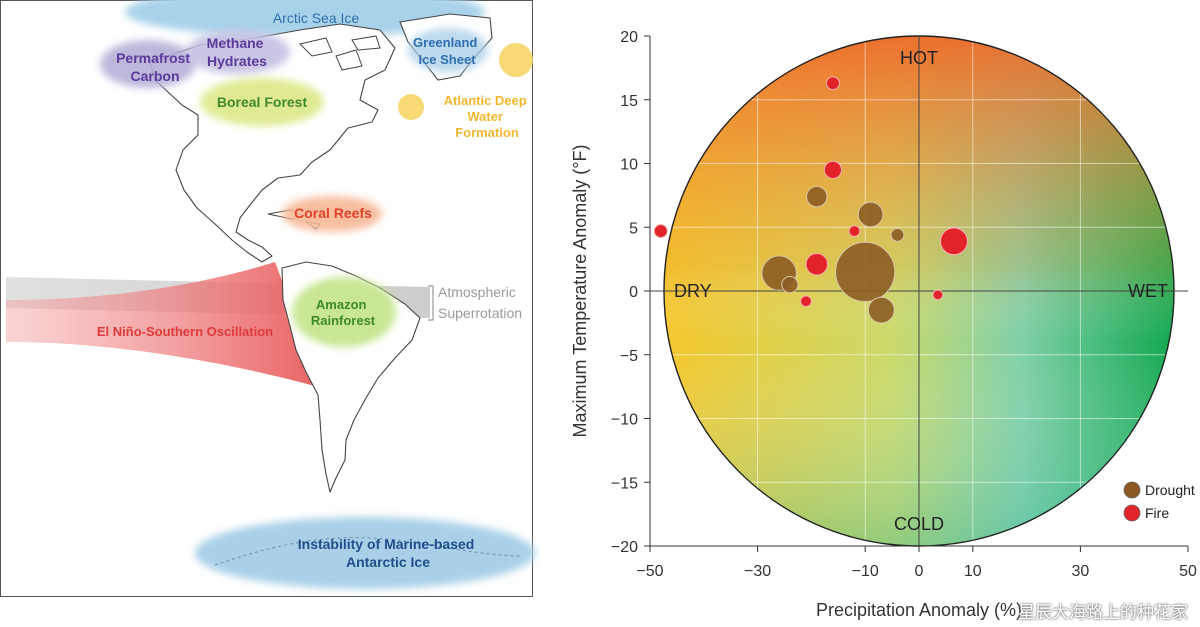 This screenshot has height=627, width=1200. Describe the element at coordinates (1081, 571) in the screenshot. I see `x-tick-label: 30` at that location.